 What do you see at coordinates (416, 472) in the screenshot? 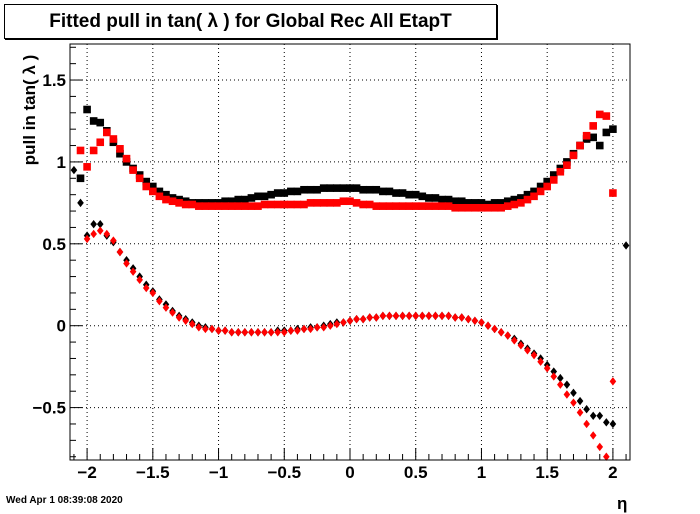
I see `x-tick-label: 0.5` at bounding box center [416, 472].